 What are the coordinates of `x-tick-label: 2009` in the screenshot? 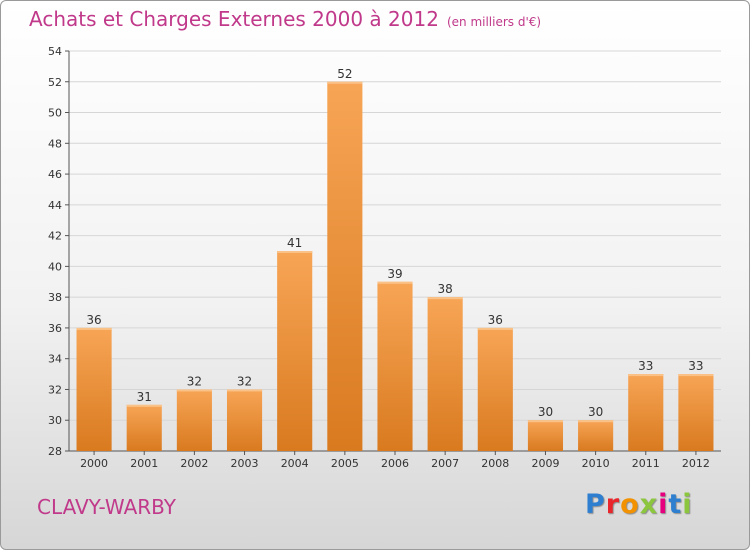 It's located at (545, 463).